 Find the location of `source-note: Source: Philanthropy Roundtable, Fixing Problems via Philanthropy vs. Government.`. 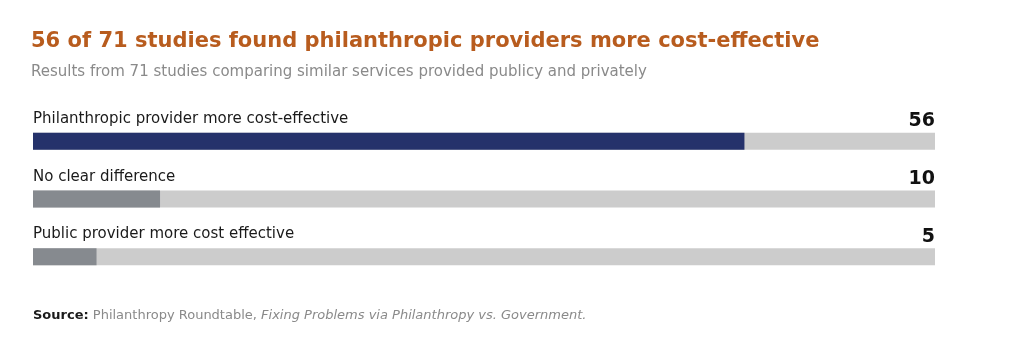

source-note: Source: Philanthropy Roundtable, Fixing Problems via Philanthropy vs. Government. is located at coordinates (310, 314).